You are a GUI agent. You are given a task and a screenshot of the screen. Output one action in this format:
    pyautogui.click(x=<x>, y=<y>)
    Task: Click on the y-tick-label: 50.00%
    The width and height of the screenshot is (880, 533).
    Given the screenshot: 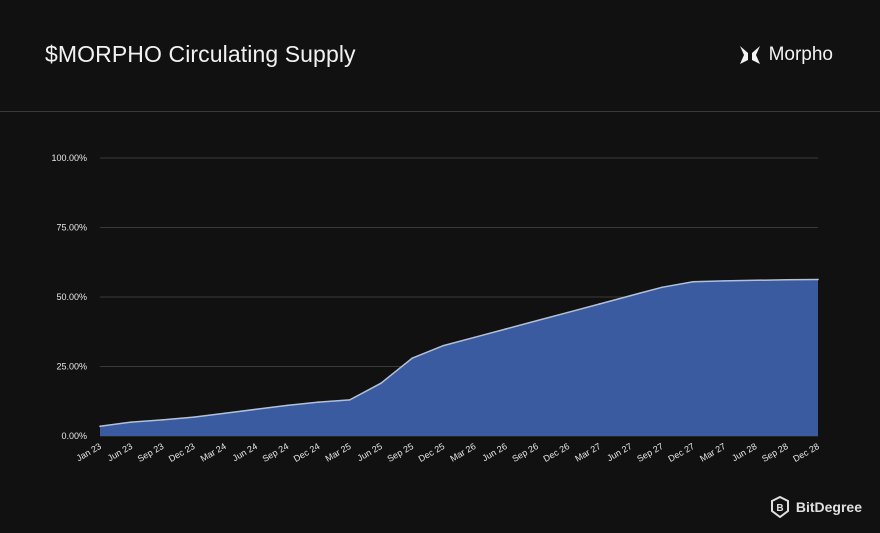 What is the action you would take?
    pyautogui.click(x=71, y=297)
    